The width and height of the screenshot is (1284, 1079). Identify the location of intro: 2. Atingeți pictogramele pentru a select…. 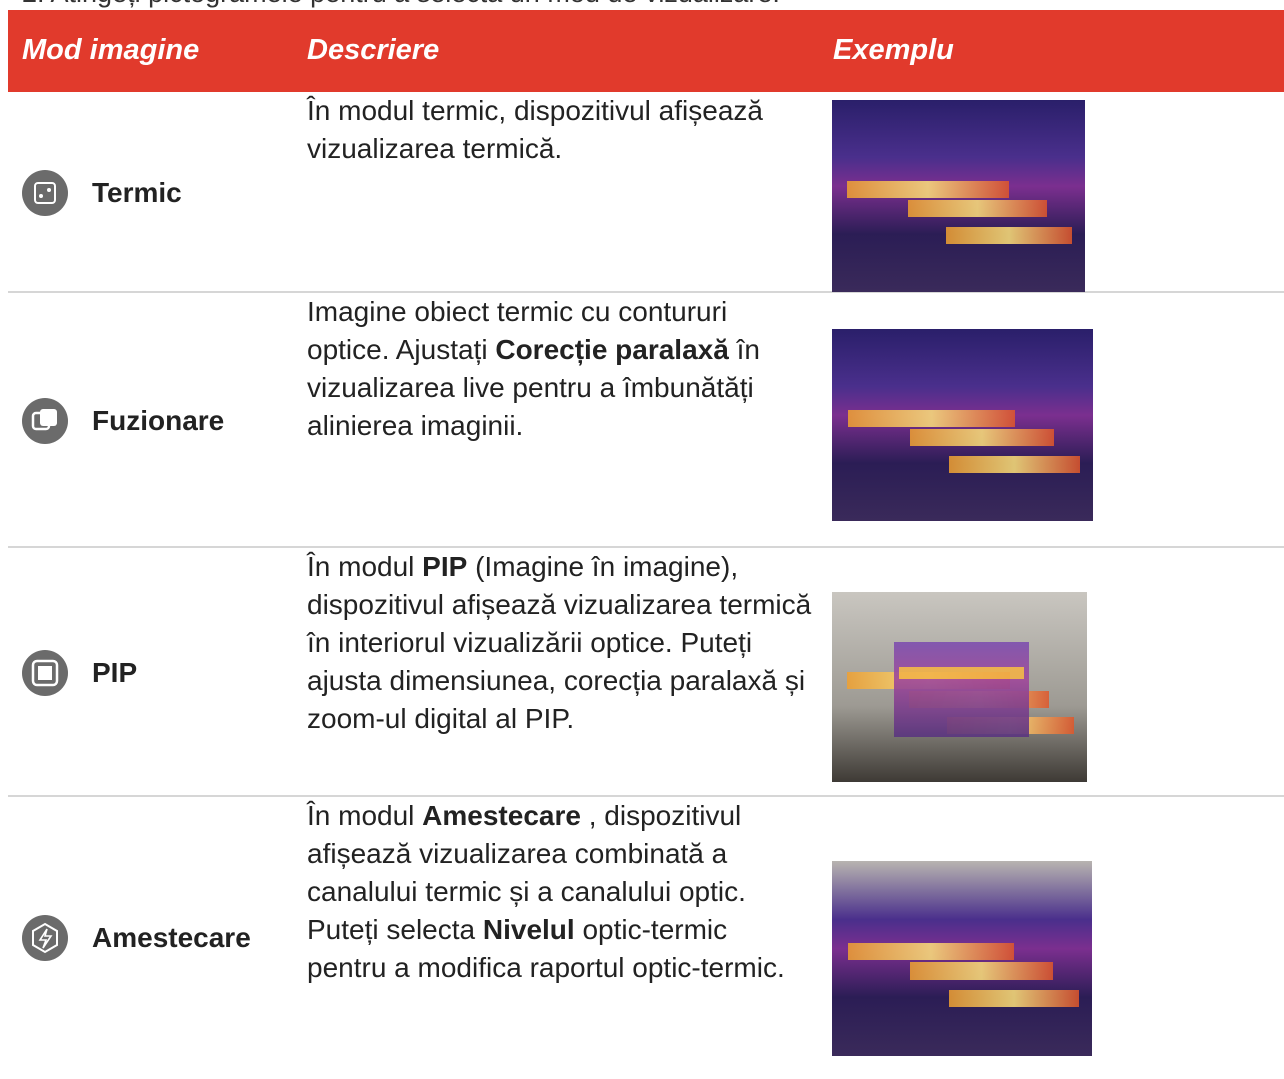
(401, 4).